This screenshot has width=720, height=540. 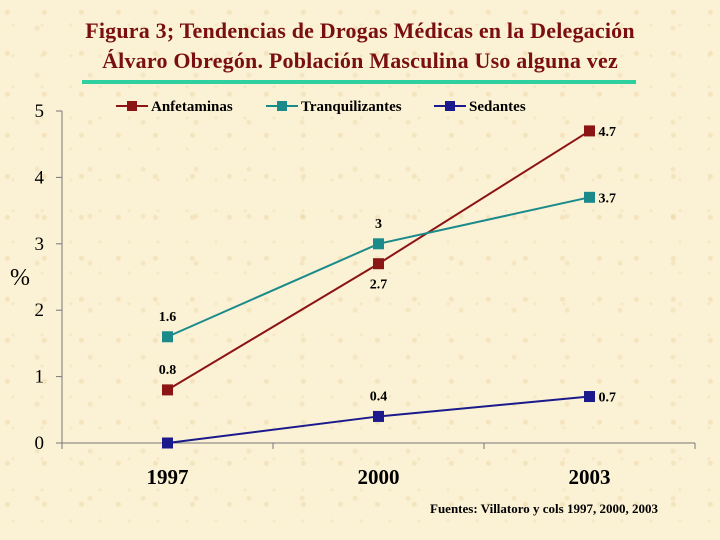 What do you see at coordinates (351, 107) in the screenshot?
I see `legend-label: Tranquilizantes` at bounding box center [351, 107].